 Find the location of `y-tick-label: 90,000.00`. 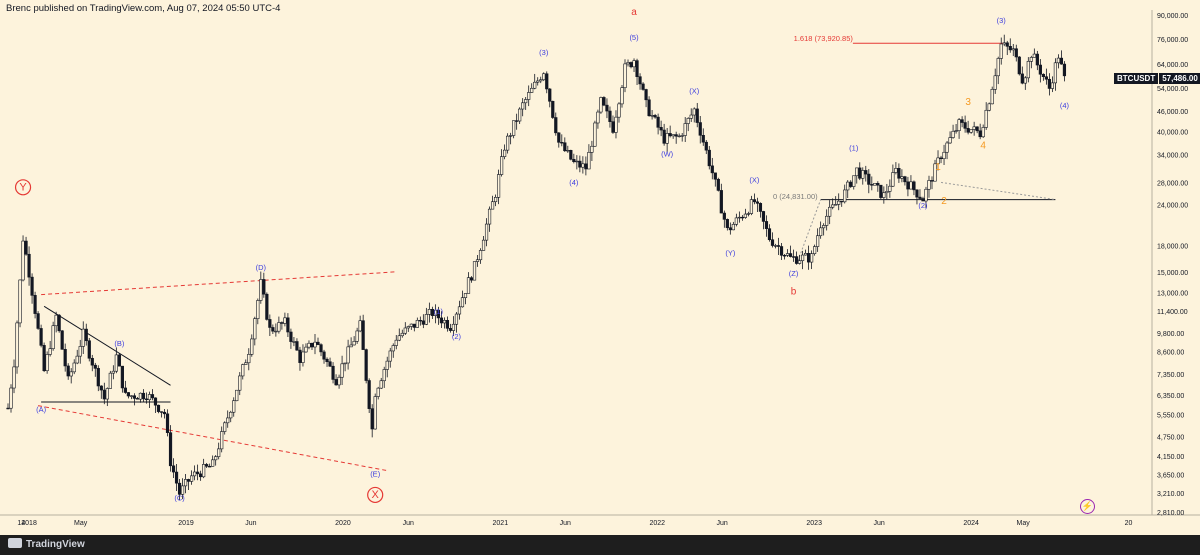

y-tick-label: 90,000.00 is located at coordinates (1172, 16).